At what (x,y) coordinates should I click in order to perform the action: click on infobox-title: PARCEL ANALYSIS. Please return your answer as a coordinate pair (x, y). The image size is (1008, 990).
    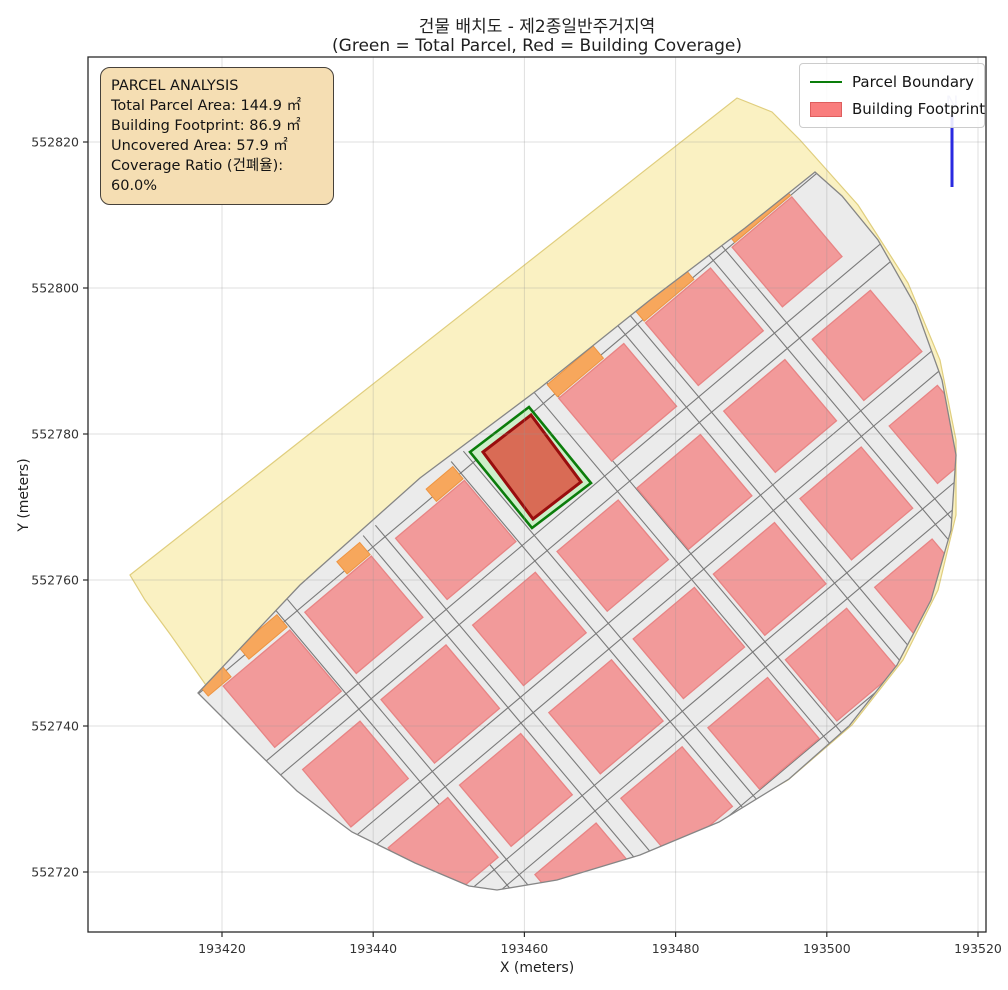
    Looking at the image, I should click on (175, 86).